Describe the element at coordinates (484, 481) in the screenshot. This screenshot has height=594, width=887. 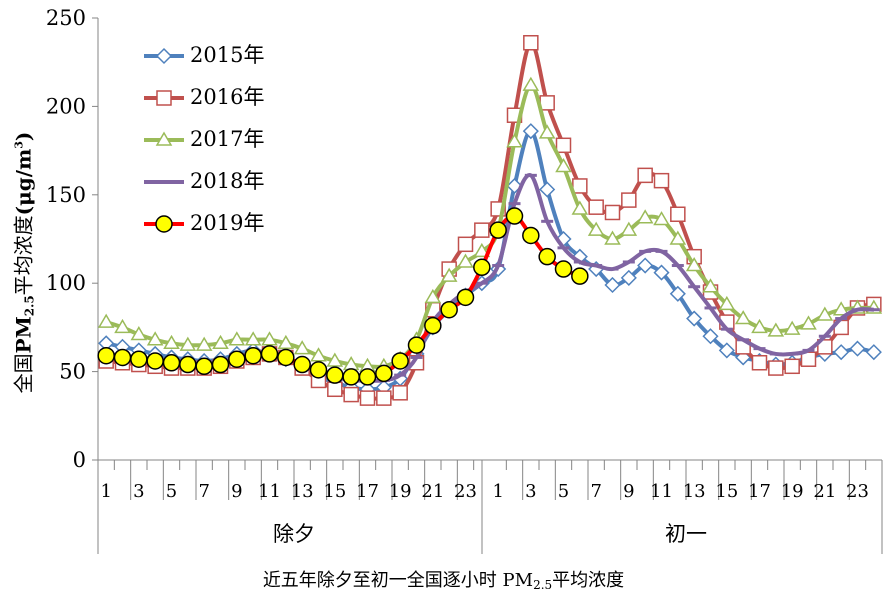
I see `x-ticks: 1 3 5 7 9 11 13 15 17 19 21 23 1 3 5 7 9 11 13 15 17 19 21 23` at that location.